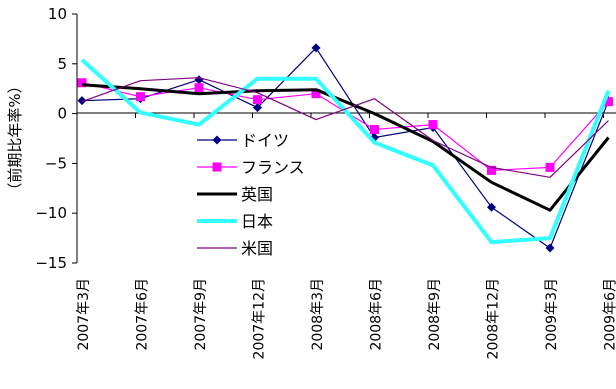 Image resolution: width=616 pixels, height=389 pixels. Describe the element at coordinates (257, 248) in the screenshot. I see `legend-label: 米国` at that location.